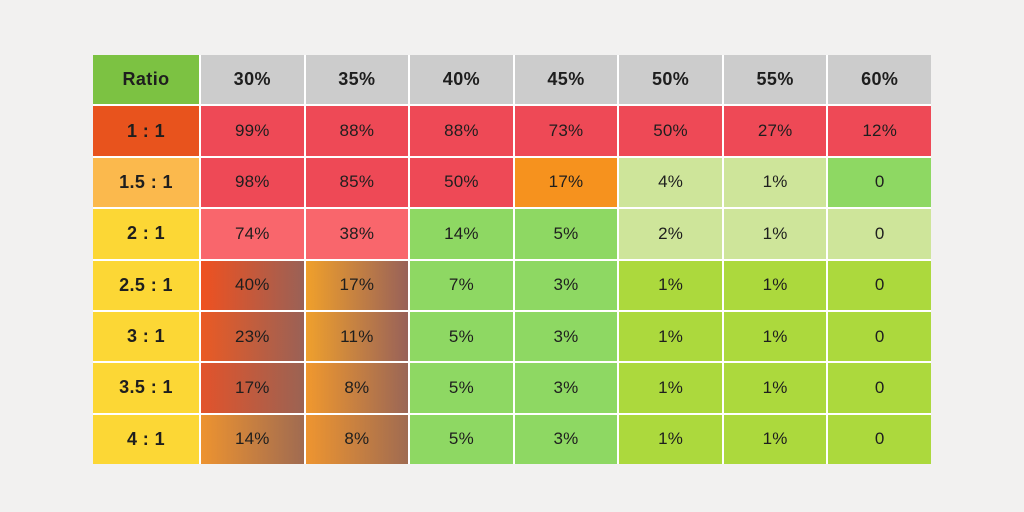 This screenshot has width=1024, height=512. Describe the element at coordinates (252, 80) in the screenshot. I see `column-header-cell: 30%` at that location.